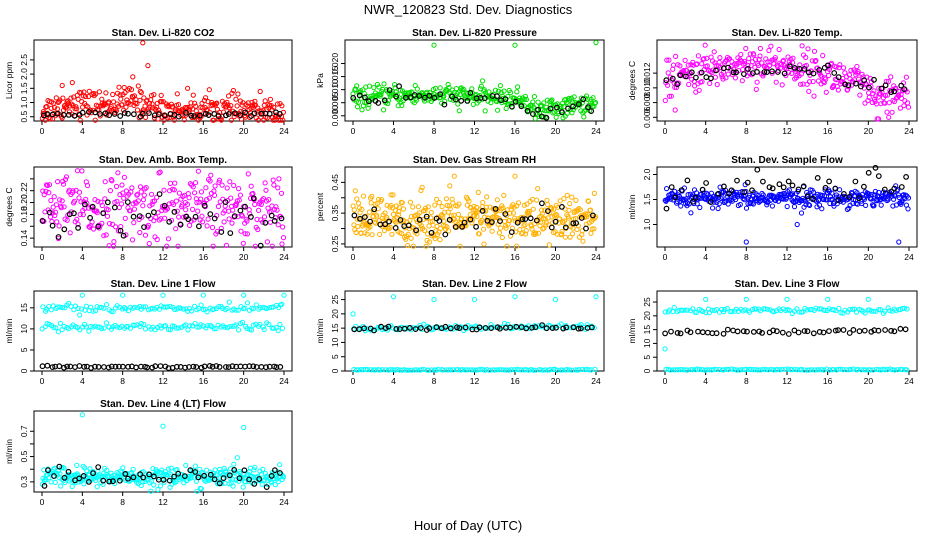 The image size is (936, 540). What do you see at coordinates (9, 206) in the screenshot?
I see `y-axis-label: degrees C` at bounding box center [9, 206].